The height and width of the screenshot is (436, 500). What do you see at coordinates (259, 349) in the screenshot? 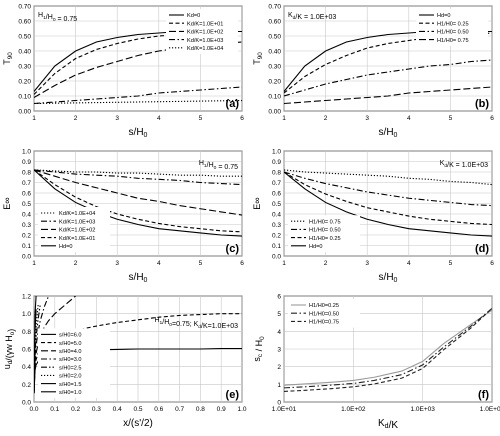
I see `y-axis-label: sc / H0` at bounding box center [259, 349].